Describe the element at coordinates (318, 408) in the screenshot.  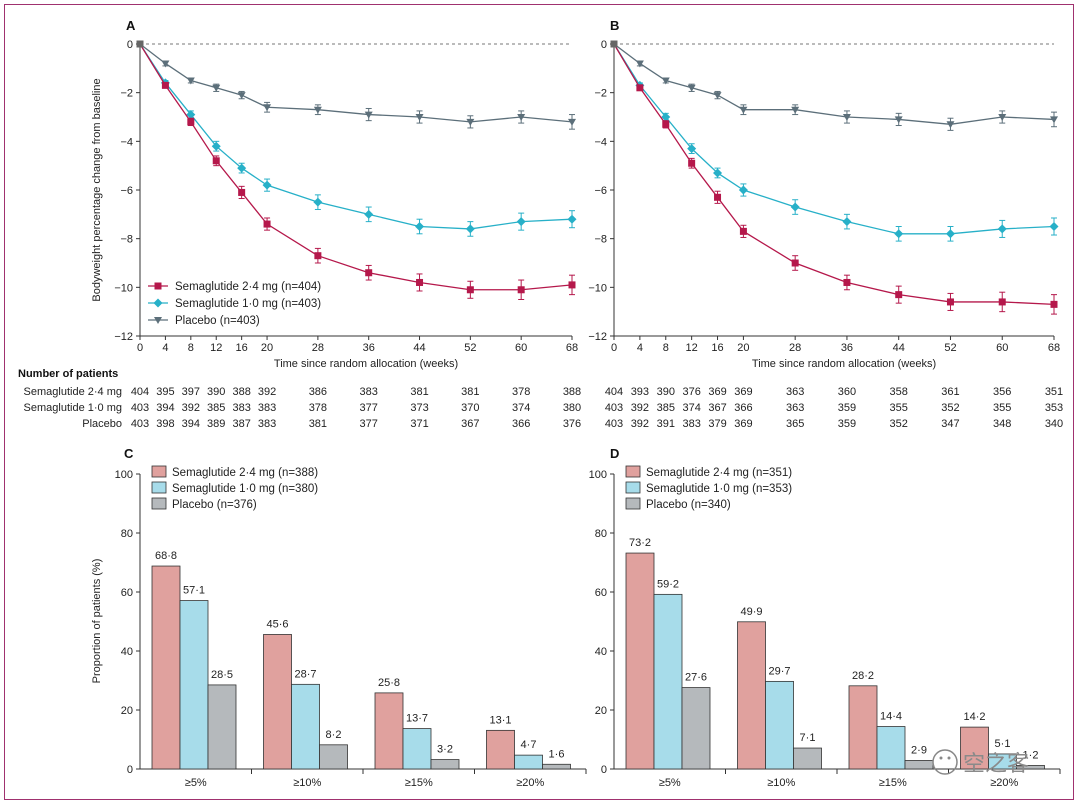
I see `patients-count-A: 378` at that location.